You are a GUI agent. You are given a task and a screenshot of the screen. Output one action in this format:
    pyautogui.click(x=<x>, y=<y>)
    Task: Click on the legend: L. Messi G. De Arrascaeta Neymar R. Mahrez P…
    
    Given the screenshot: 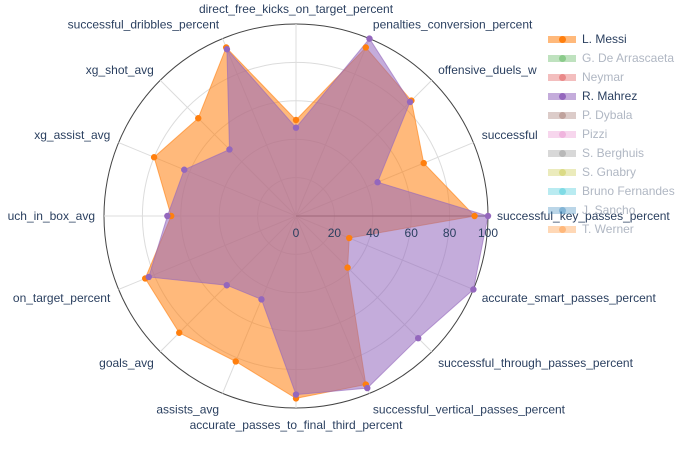 What is the action you would take?
    pyautogui.click(x=624, y=134)
    